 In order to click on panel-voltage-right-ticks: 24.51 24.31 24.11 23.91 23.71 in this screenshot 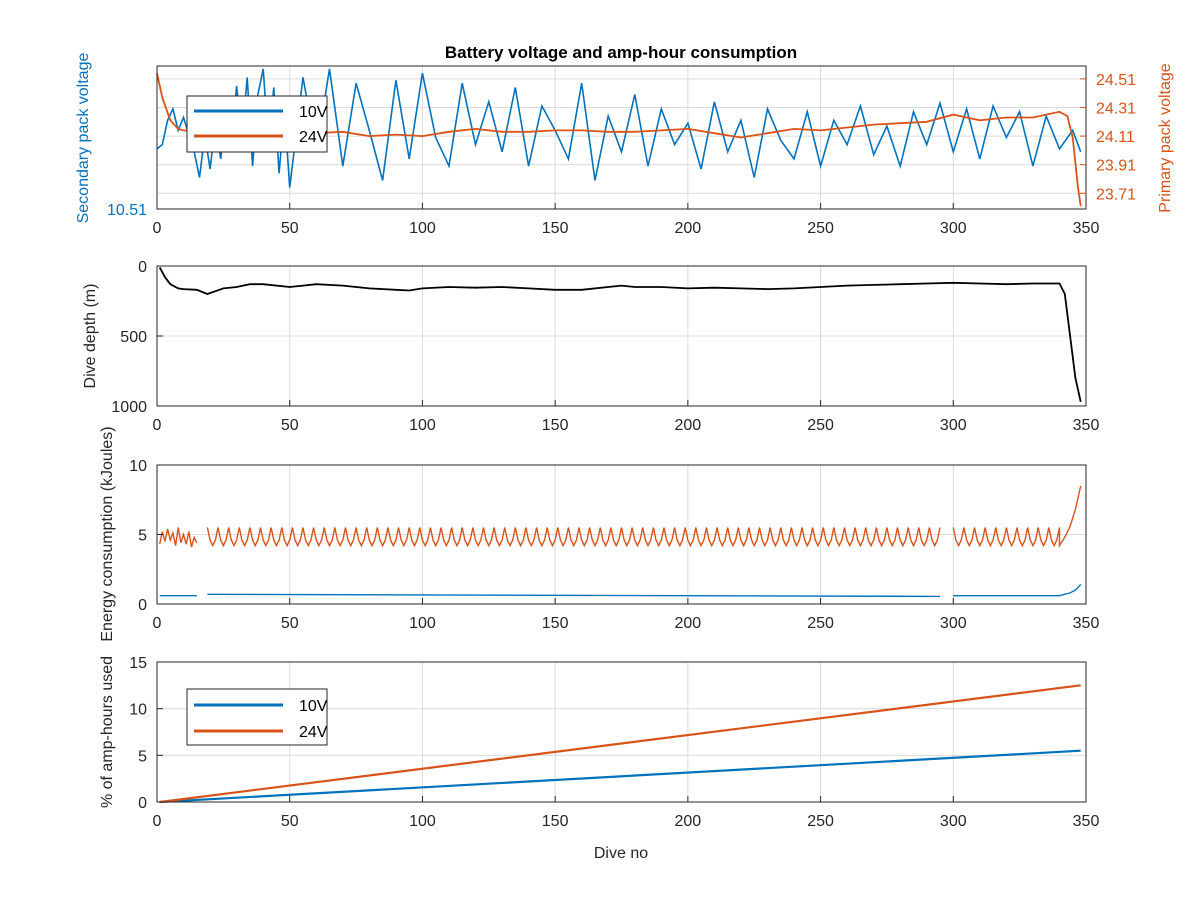, I will do `click(1108, 137)`.